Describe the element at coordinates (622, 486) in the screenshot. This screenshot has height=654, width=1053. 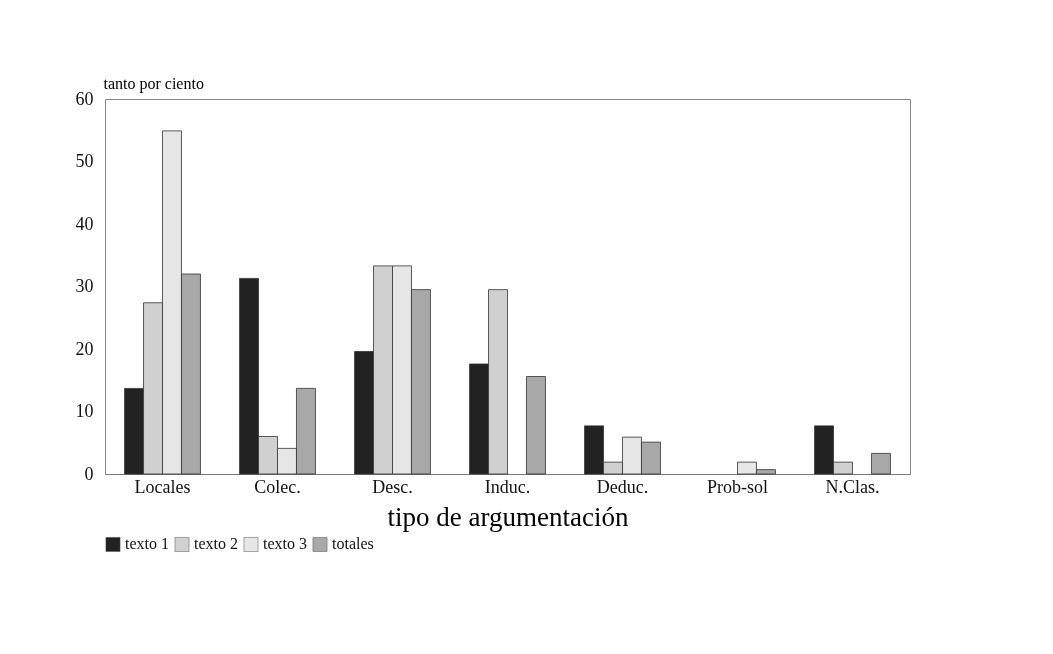
I see `x-tick-label: Deduc.` at that location.